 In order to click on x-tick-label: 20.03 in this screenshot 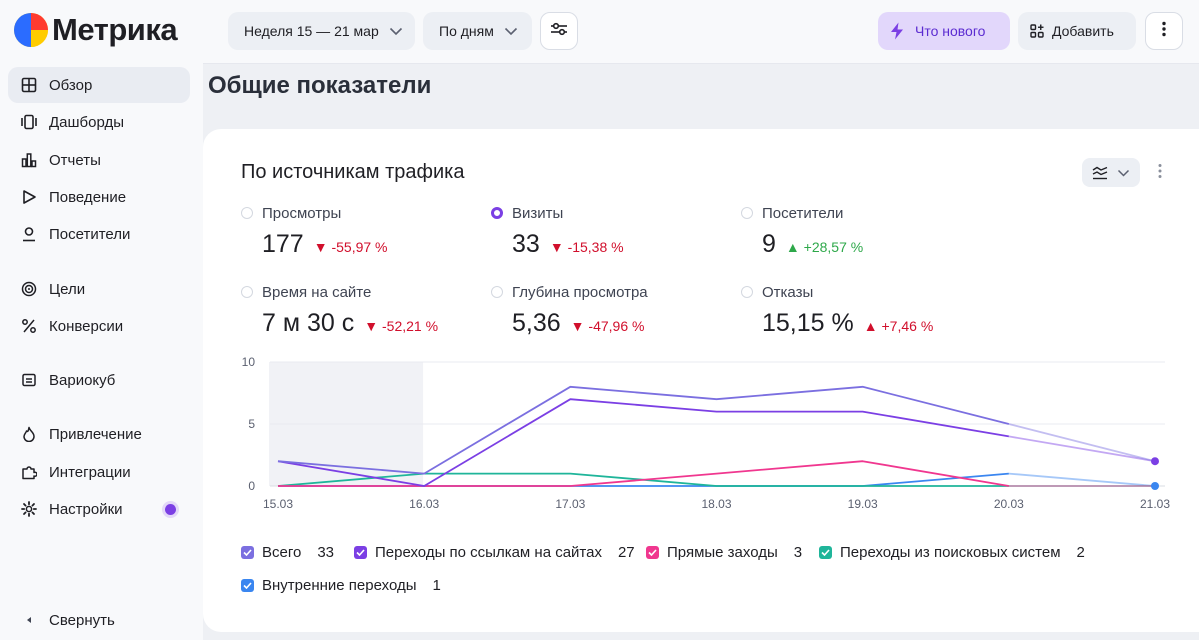, I will do `click(1009, 504)`.